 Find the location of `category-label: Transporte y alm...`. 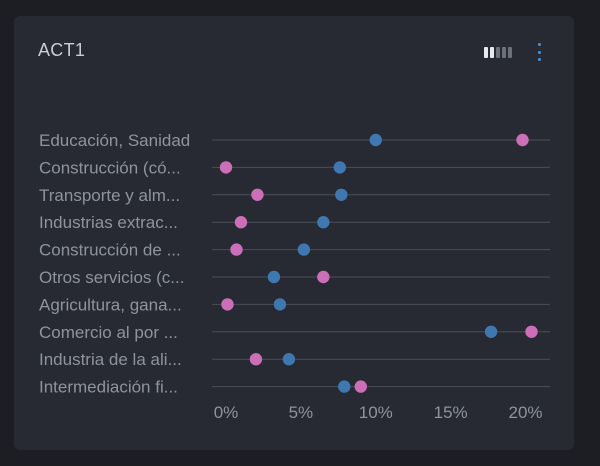

category-label: Transporte y alm... is located at coordinates (109, 195).